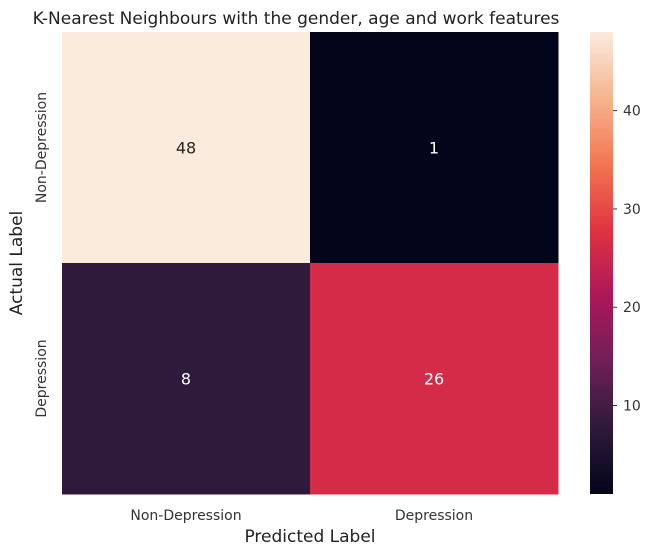 The width and height of the screenshot is (653, 556). Describe the element at coordinates (632, 112) in the screenshot. I see `colorbar-tick-label: 40` at that location.